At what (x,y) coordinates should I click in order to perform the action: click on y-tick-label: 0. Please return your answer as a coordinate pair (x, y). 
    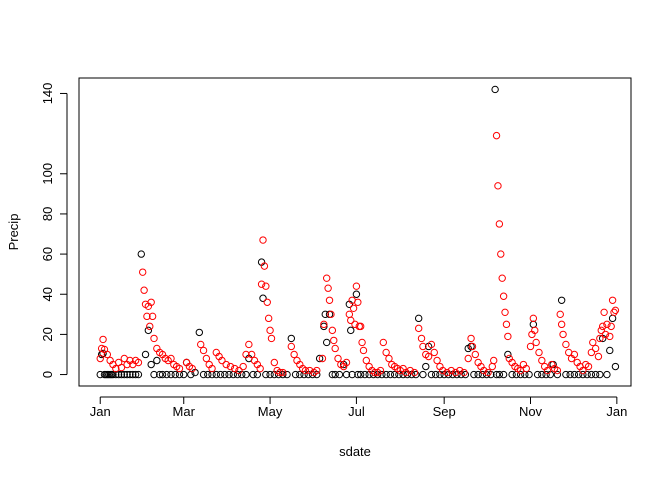
    Looking at the image, I should click on (47, 374).